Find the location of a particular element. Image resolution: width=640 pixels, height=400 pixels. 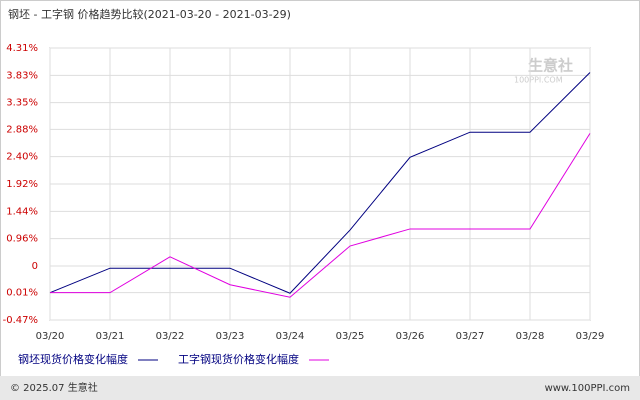

y-tick-label: 2.40% is located at coordinates (22, 157).